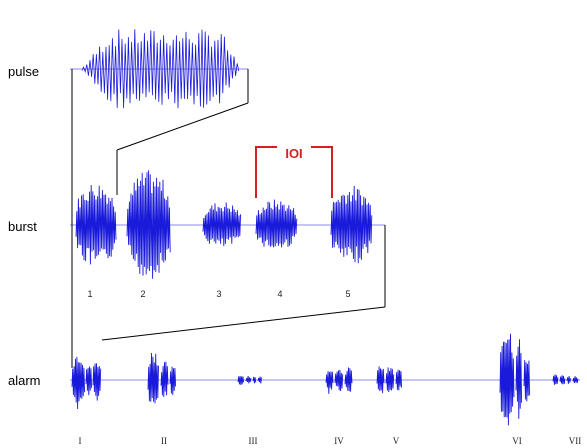 This screenshot has height=448, width=587. I want to click on alarm-IV-waveform-part-1-trace, so click(329, 382).